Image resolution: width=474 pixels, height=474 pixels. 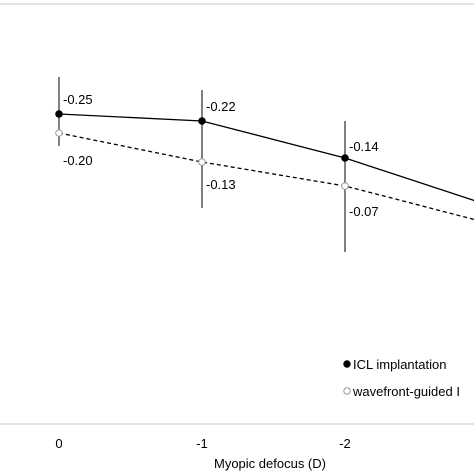 I want to click on legend-label-wavefront-guided: wavefront-guided I, so click(x=406, y=391).